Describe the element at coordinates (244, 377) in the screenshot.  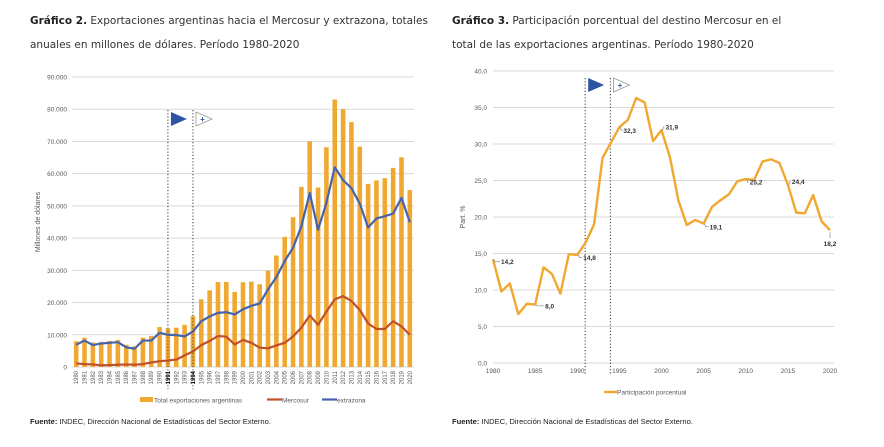
I see `chart2-xtick-label: 2000` at that location.